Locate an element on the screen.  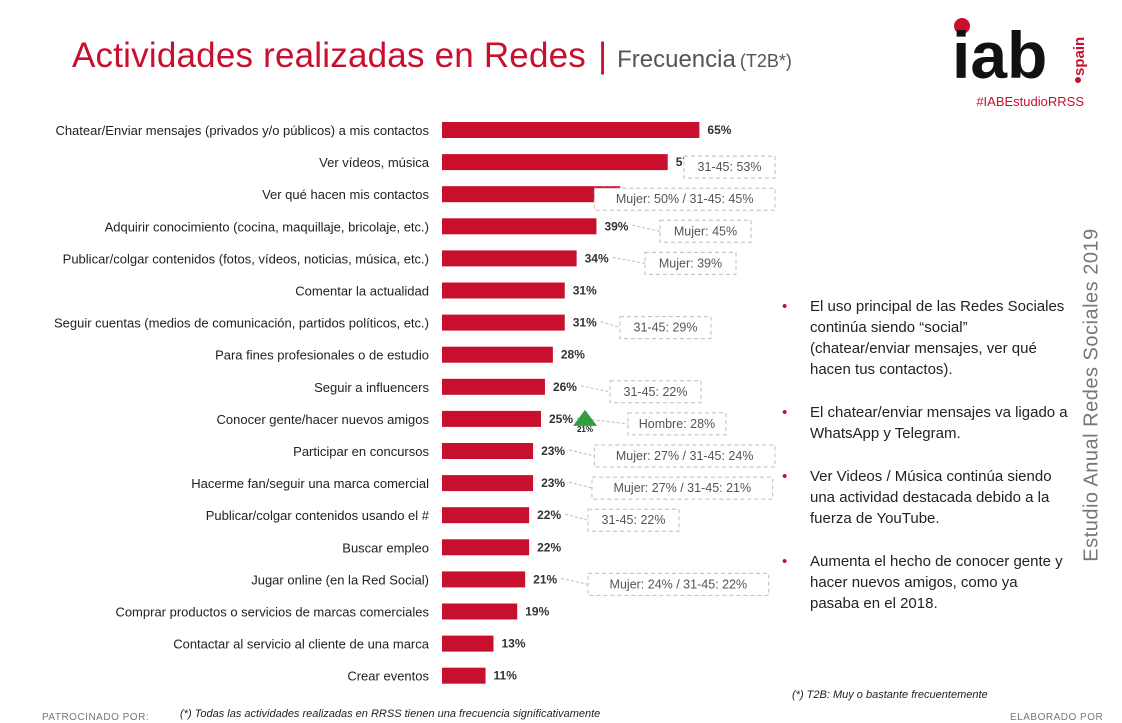
data-label: 25% is located at coordinates (561, 419).